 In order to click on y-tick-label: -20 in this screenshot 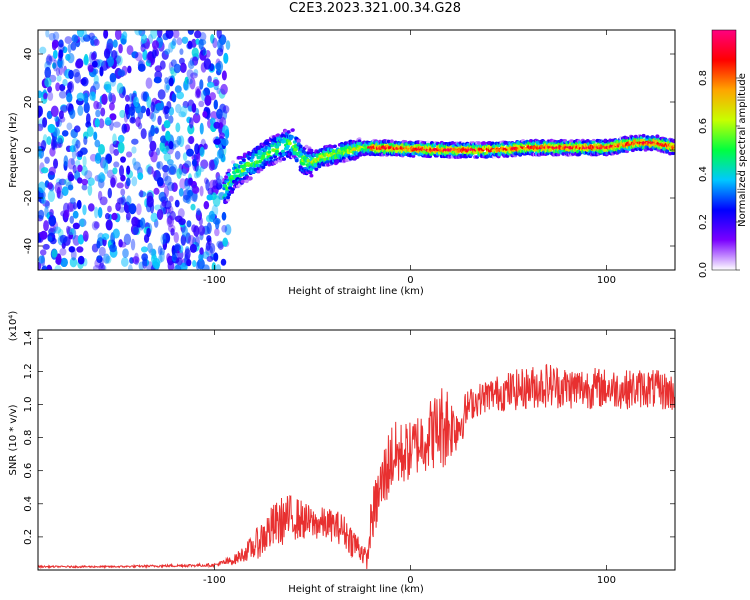, I will do `click(28, 198)`.